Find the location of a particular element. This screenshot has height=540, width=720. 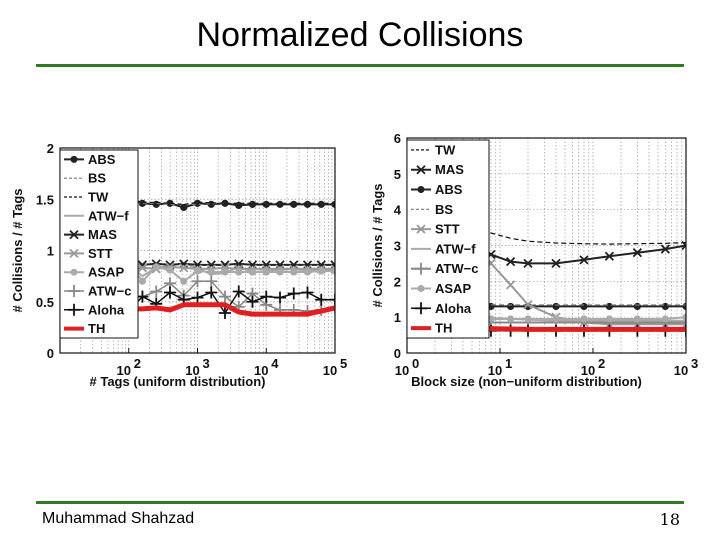

series-aloha-line is located at coordinates (236, 302).